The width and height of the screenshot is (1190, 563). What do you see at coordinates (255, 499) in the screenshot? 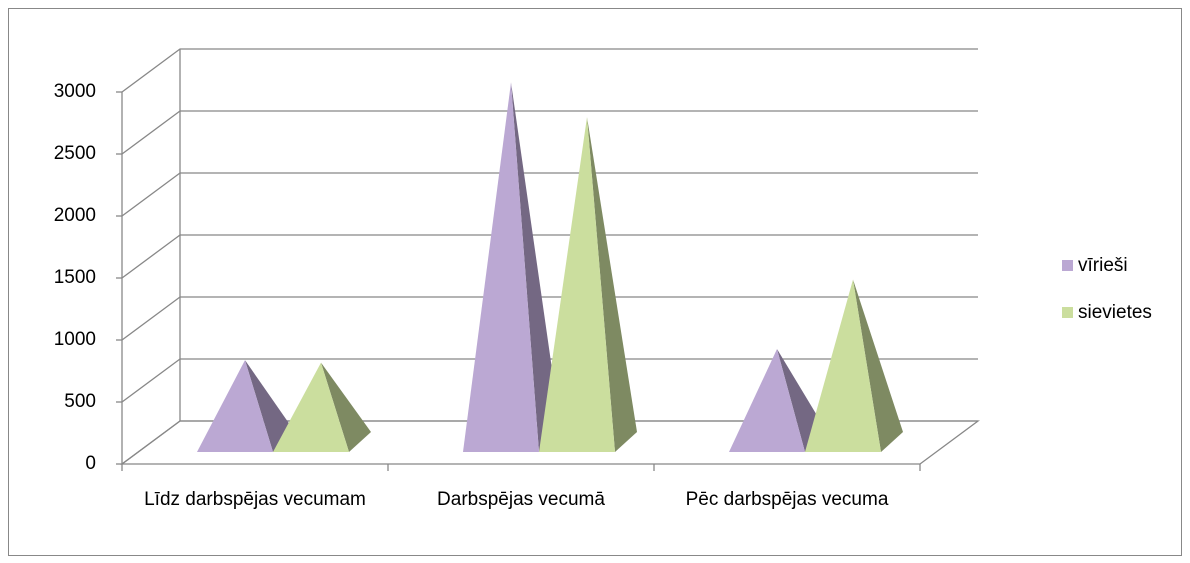
I see `x-tick-label: Līdz darbspējas vecumam` at bounding box center [255, 499].